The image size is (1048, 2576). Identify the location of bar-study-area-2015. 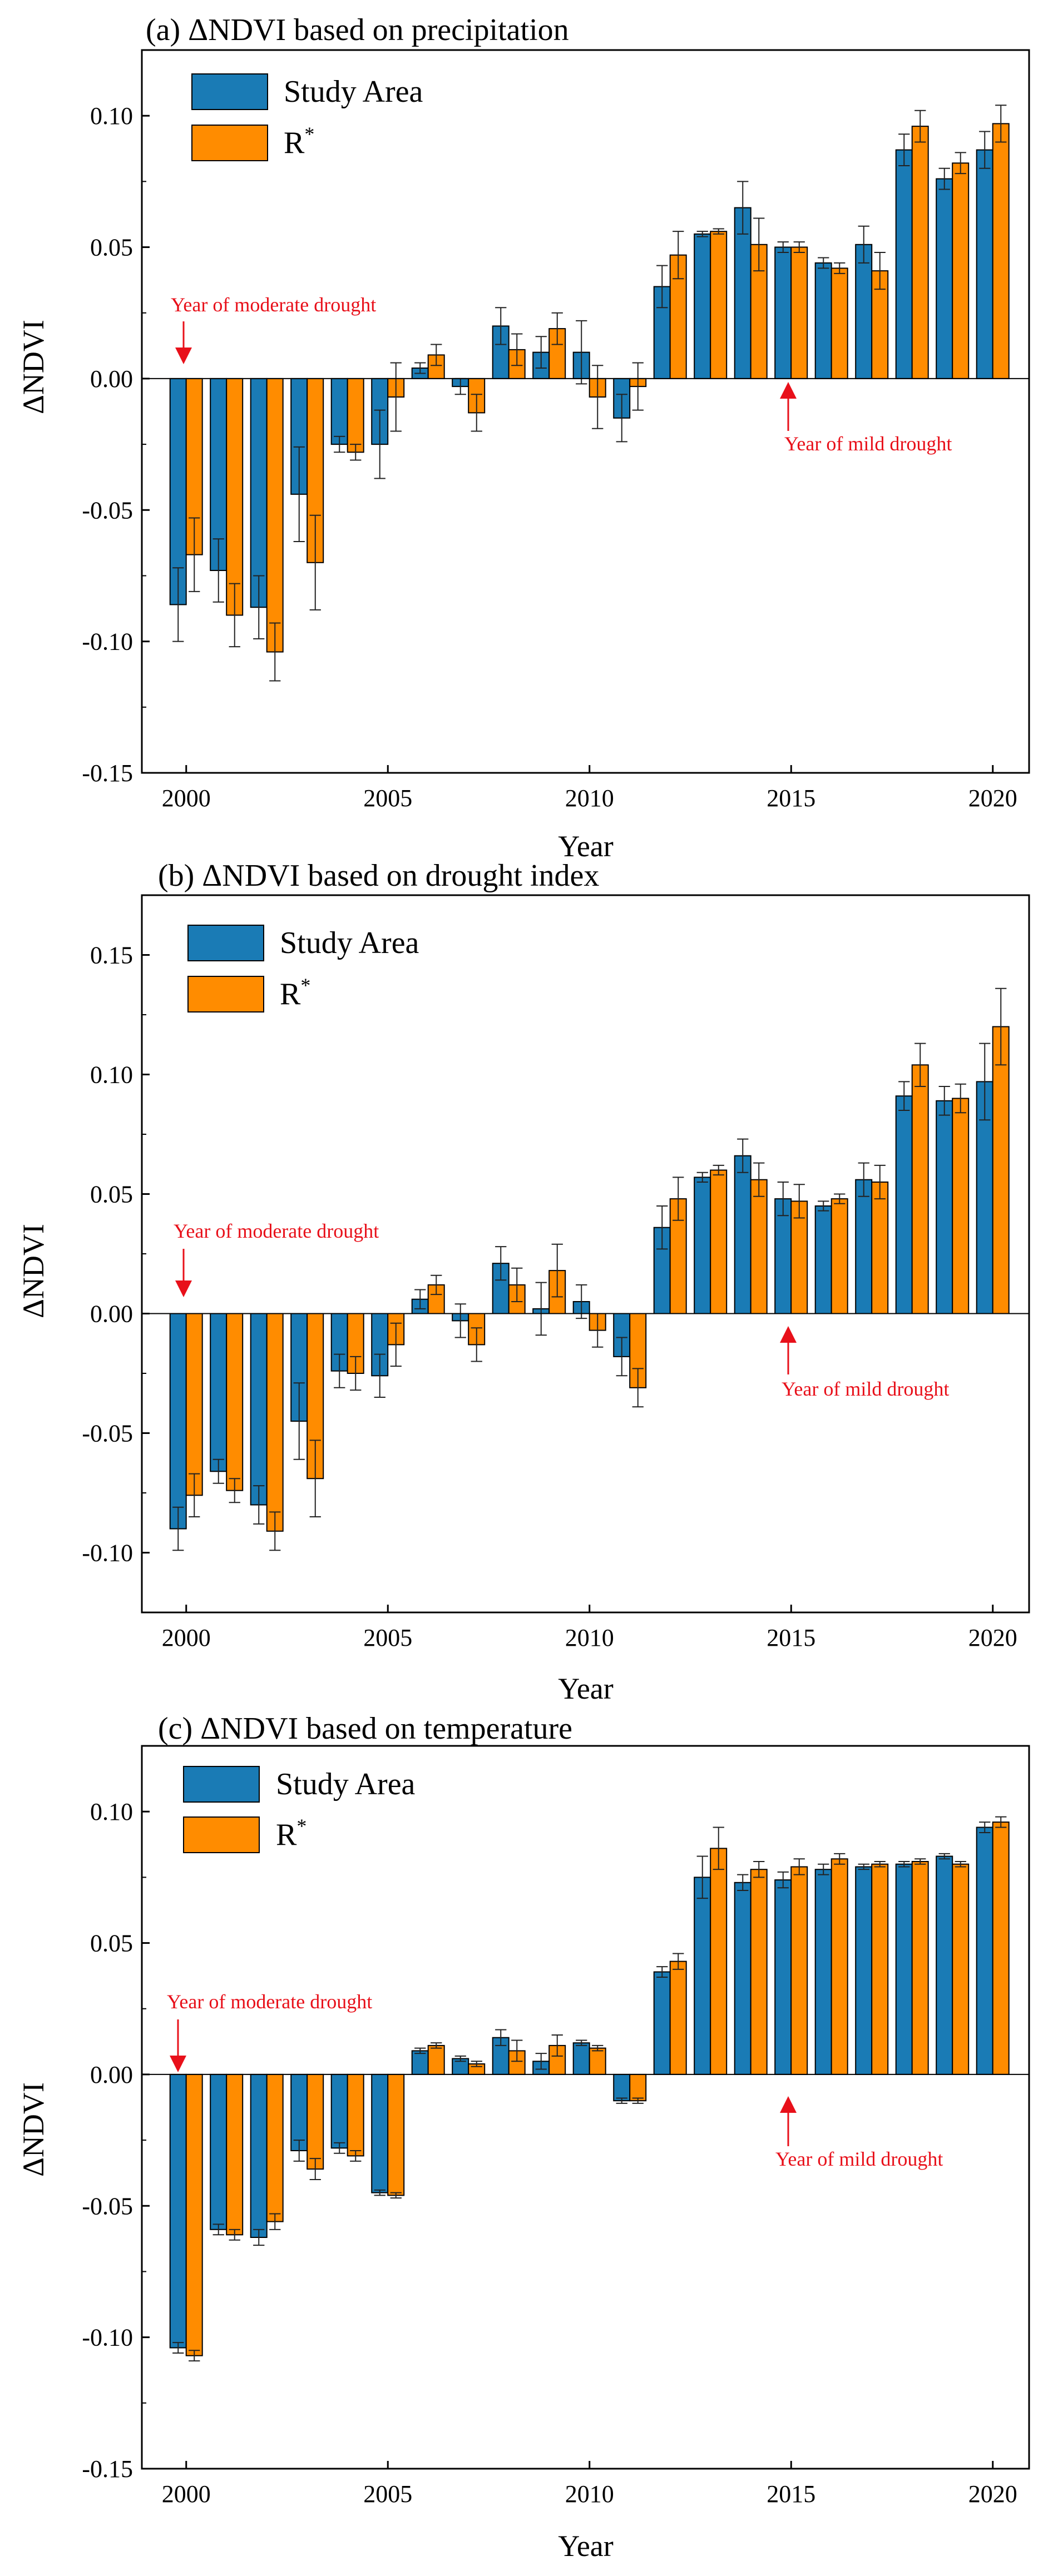
(783, 1977).